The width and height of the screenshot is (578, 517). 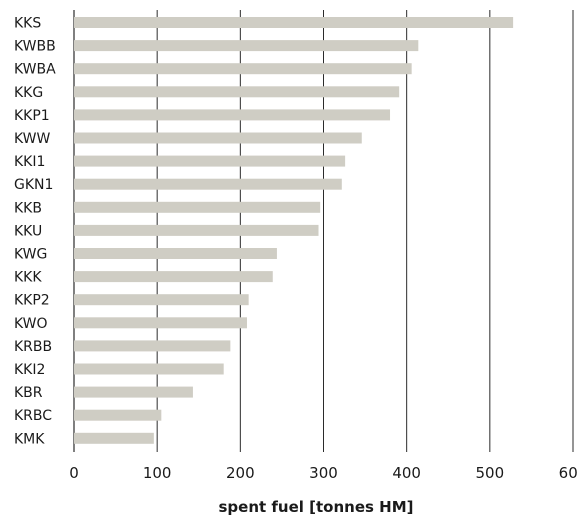 I want to click on category-label: KKS, so click(x=27, y=24).